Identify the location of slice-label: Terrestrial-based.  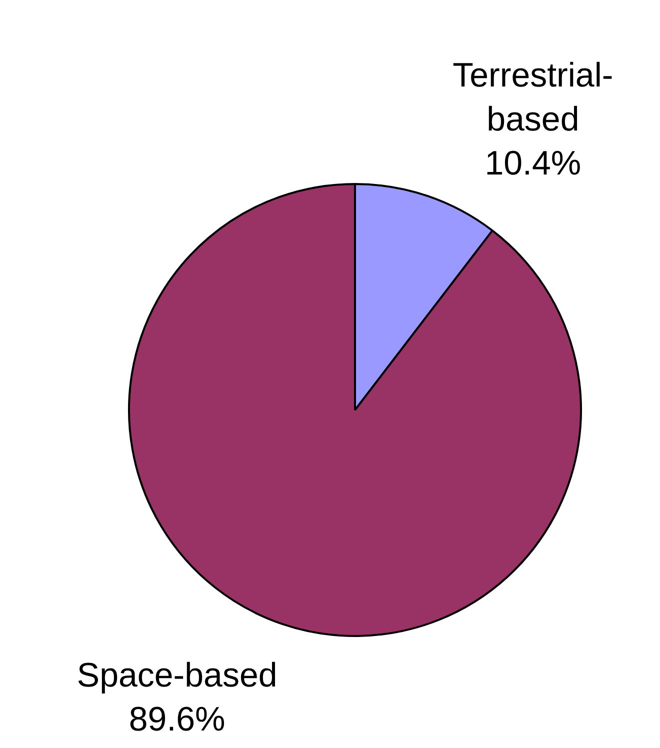
(533, 97).